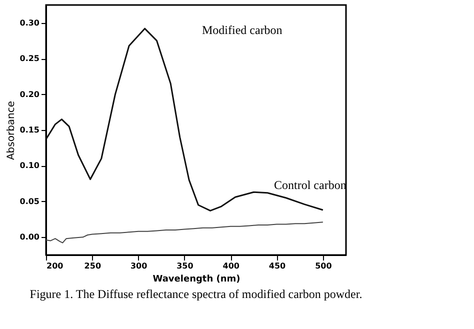  I want to click on caption: Figure 1. The Diffuse reflectance spectra of modified carbon powder., so click(196, 294).